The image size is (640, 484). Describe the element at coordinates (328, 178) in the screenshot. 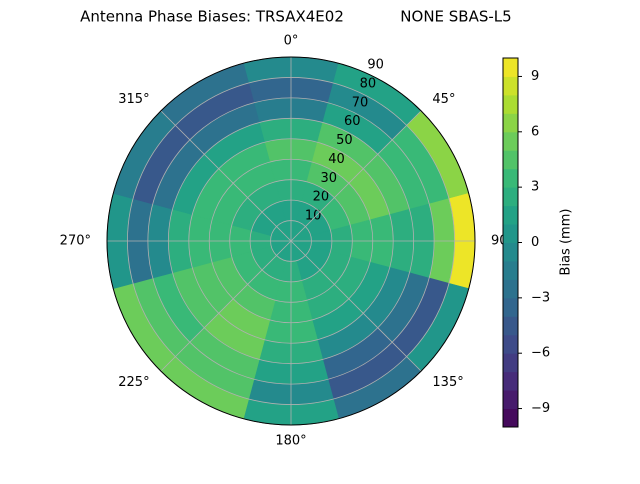

I see `r-tick-label: 30` at that location.